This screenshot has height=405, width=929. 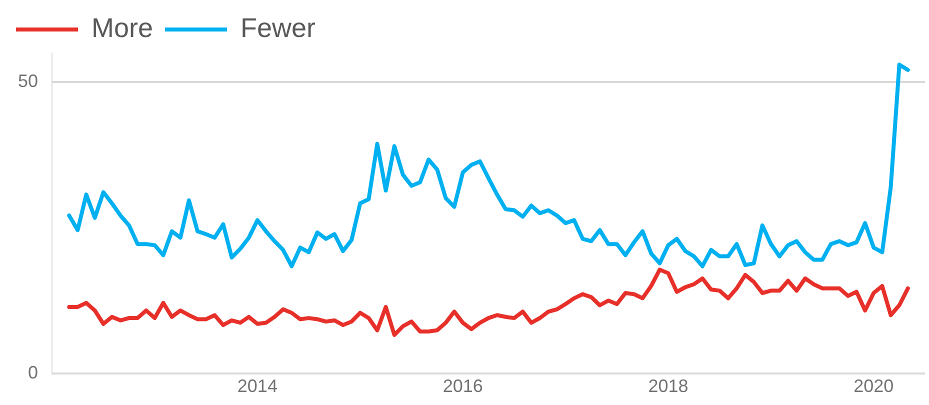 What do you see at coordinates (257, 386) in the screenshot?
I see `x-tick-label: 2014` at bounding box center [257, 386].